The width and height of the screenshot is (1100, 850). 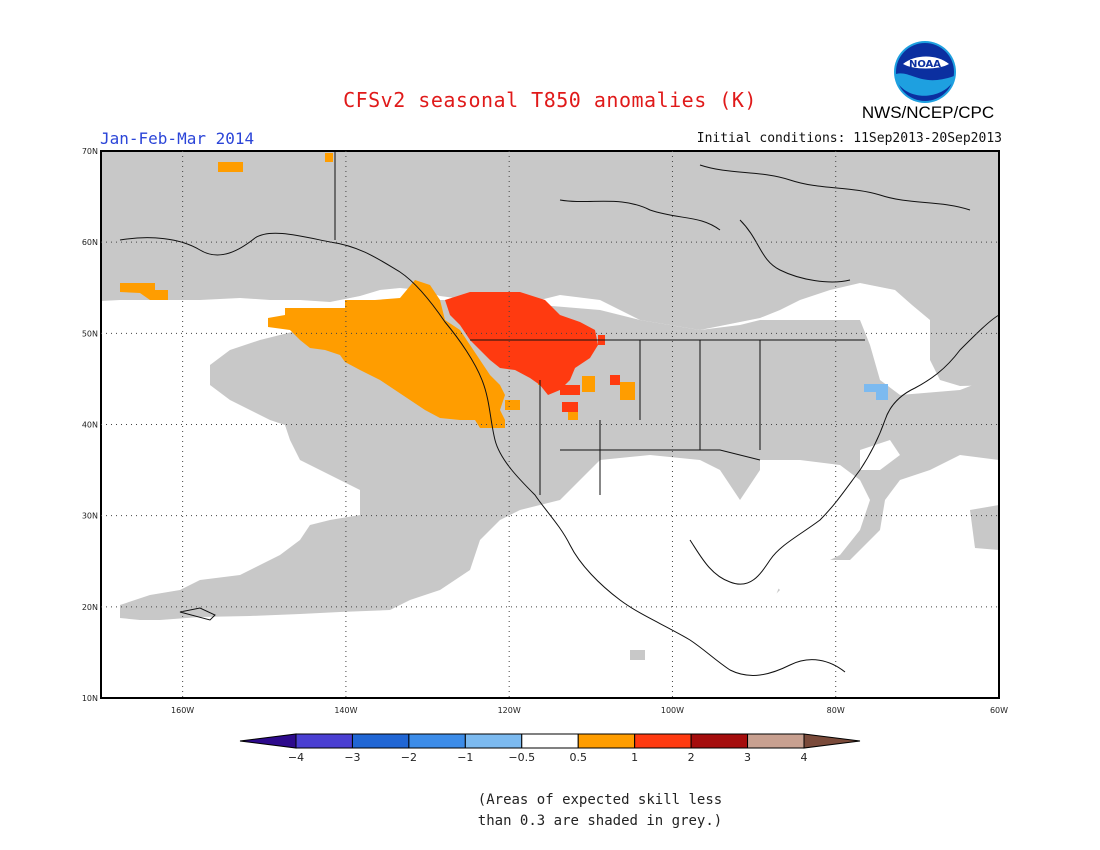 I want to click on agency-label: NWS/NCEP/CPC, so click(x=928, y=112).